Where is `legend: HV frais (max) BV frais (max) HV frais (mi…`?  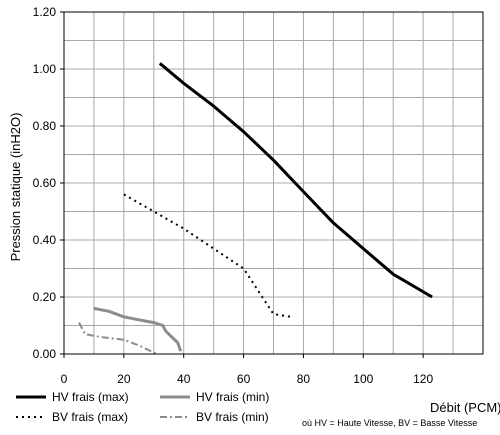 legend: HV frais (max) BV frais (max) HV frais (mi… is located at coordinates (142, 407).